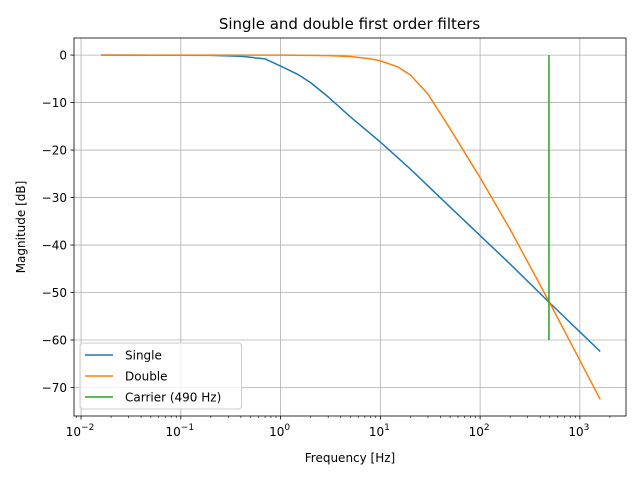 The image size is (640, 480). Describe the element at coordinates (54, 150) in the screenshot. I see `y-tick-label: −20` at that location.